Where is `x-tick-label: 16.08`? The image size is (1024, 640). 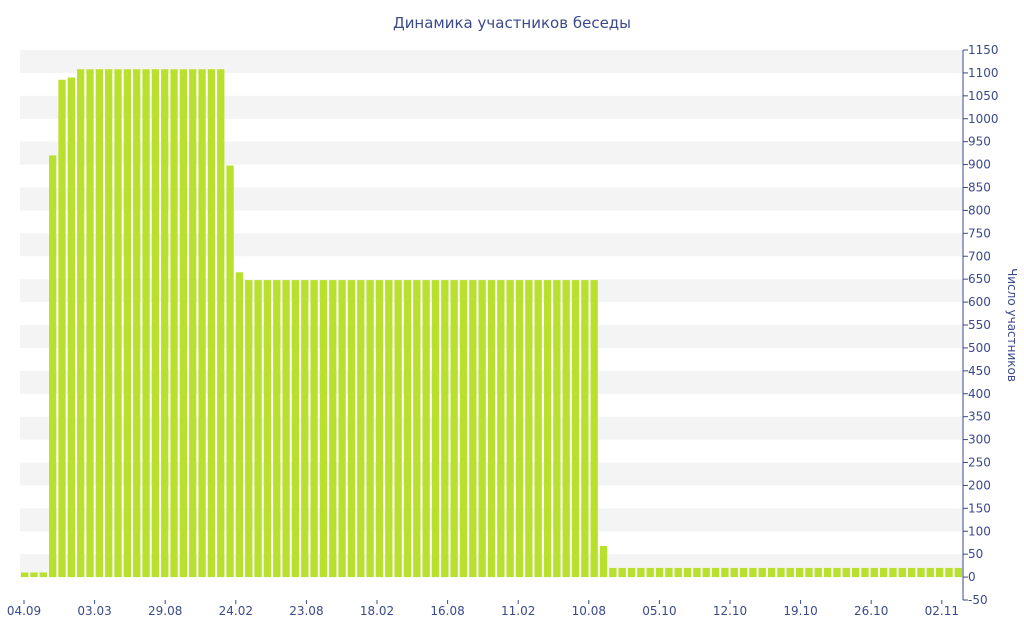
x-tick-label: 16.08 is located at coordinates (447, 611).